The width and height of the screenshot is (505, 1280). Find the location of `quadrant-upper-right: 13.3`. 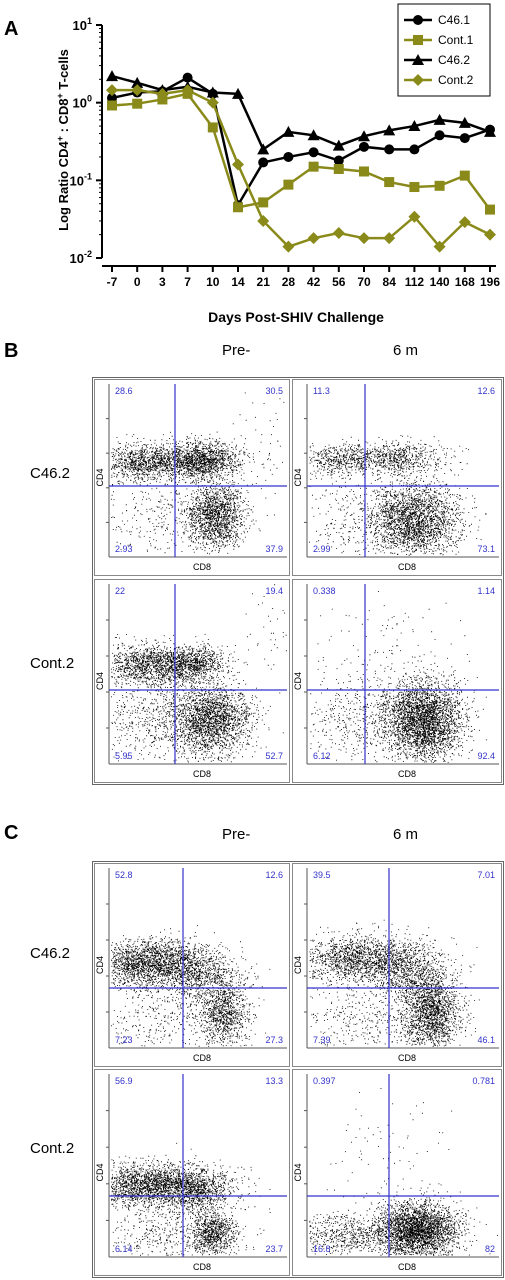

quadrant-upper-right: 13.3 is located at coordinates (274, 1081).